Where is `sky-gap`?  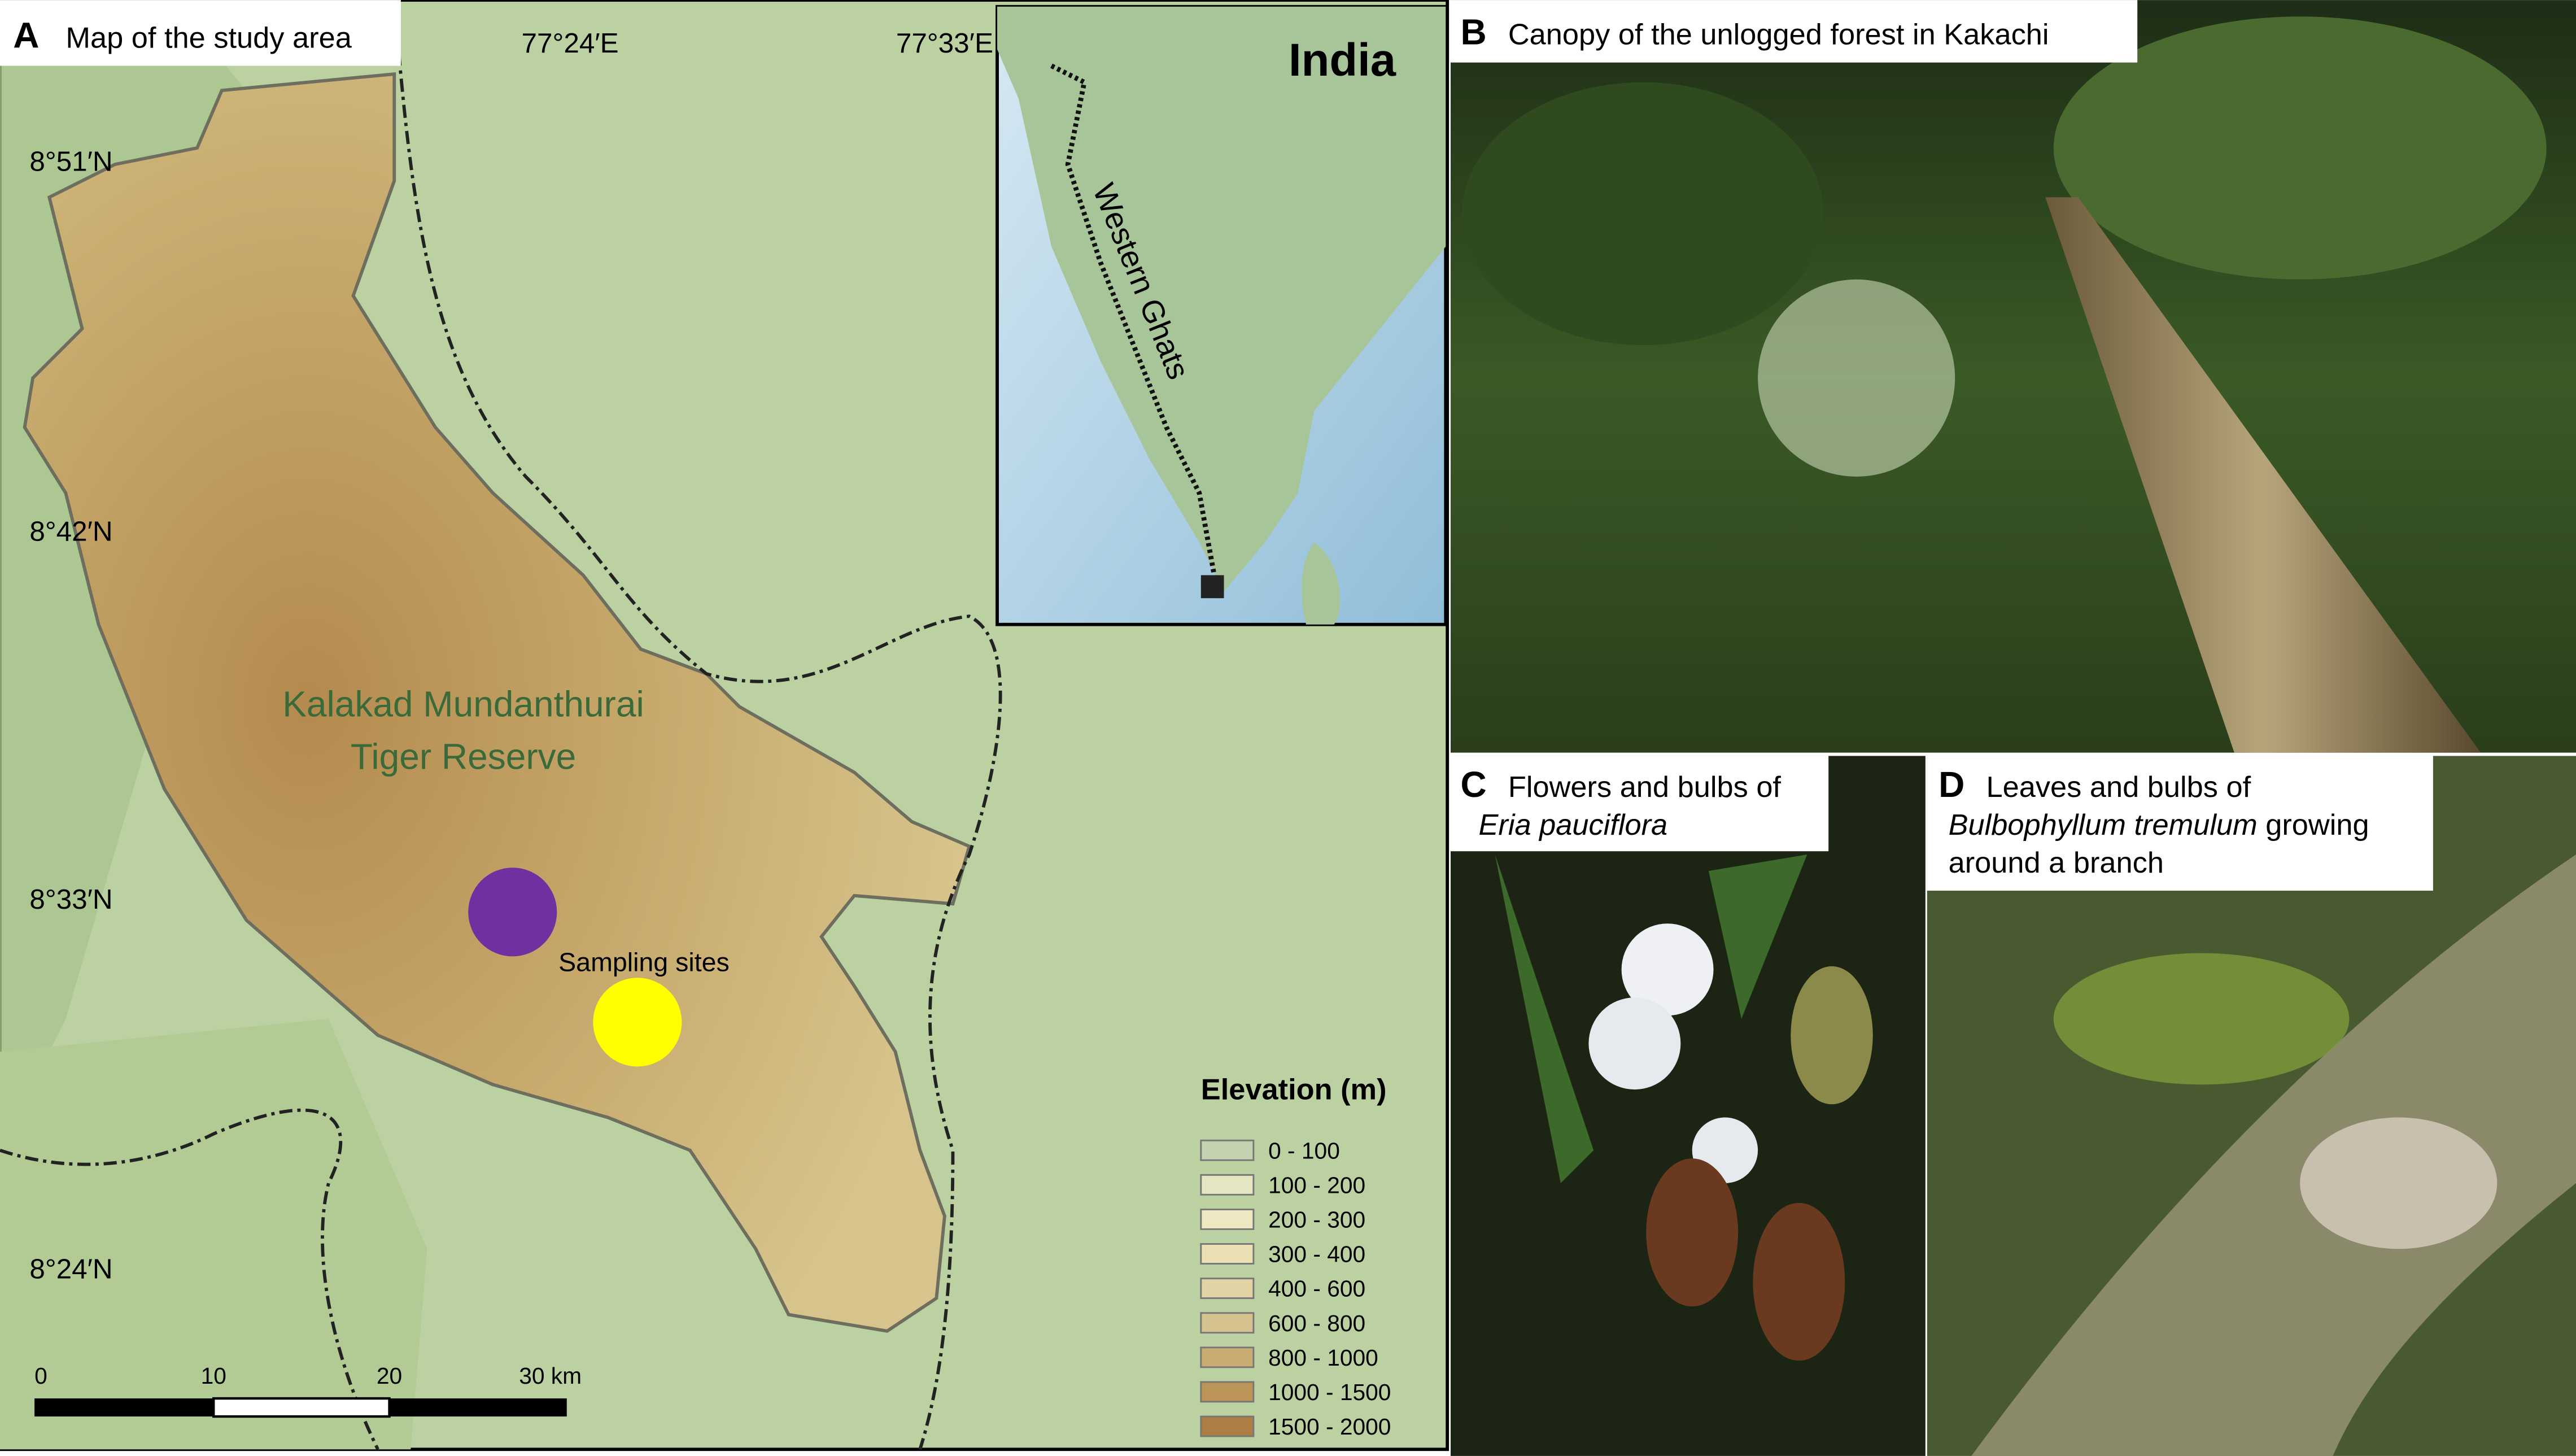
sky-gap is located at coordinates (1856, 378).